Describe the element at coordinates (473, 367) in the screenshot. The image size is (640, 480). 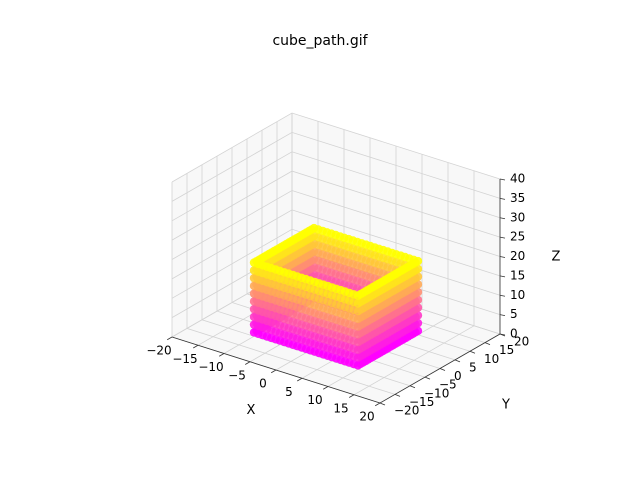
I see `y-tick-label: 5` at that location.